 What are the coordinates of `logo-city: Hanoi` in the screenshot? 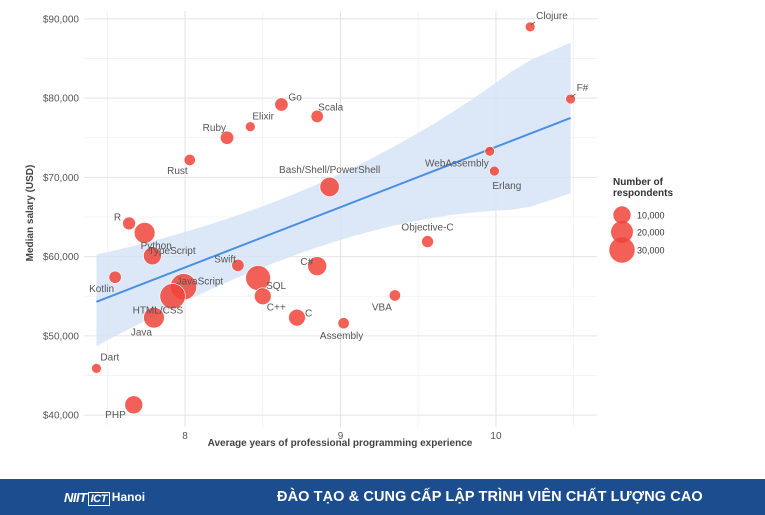 It's located at (128, 497).